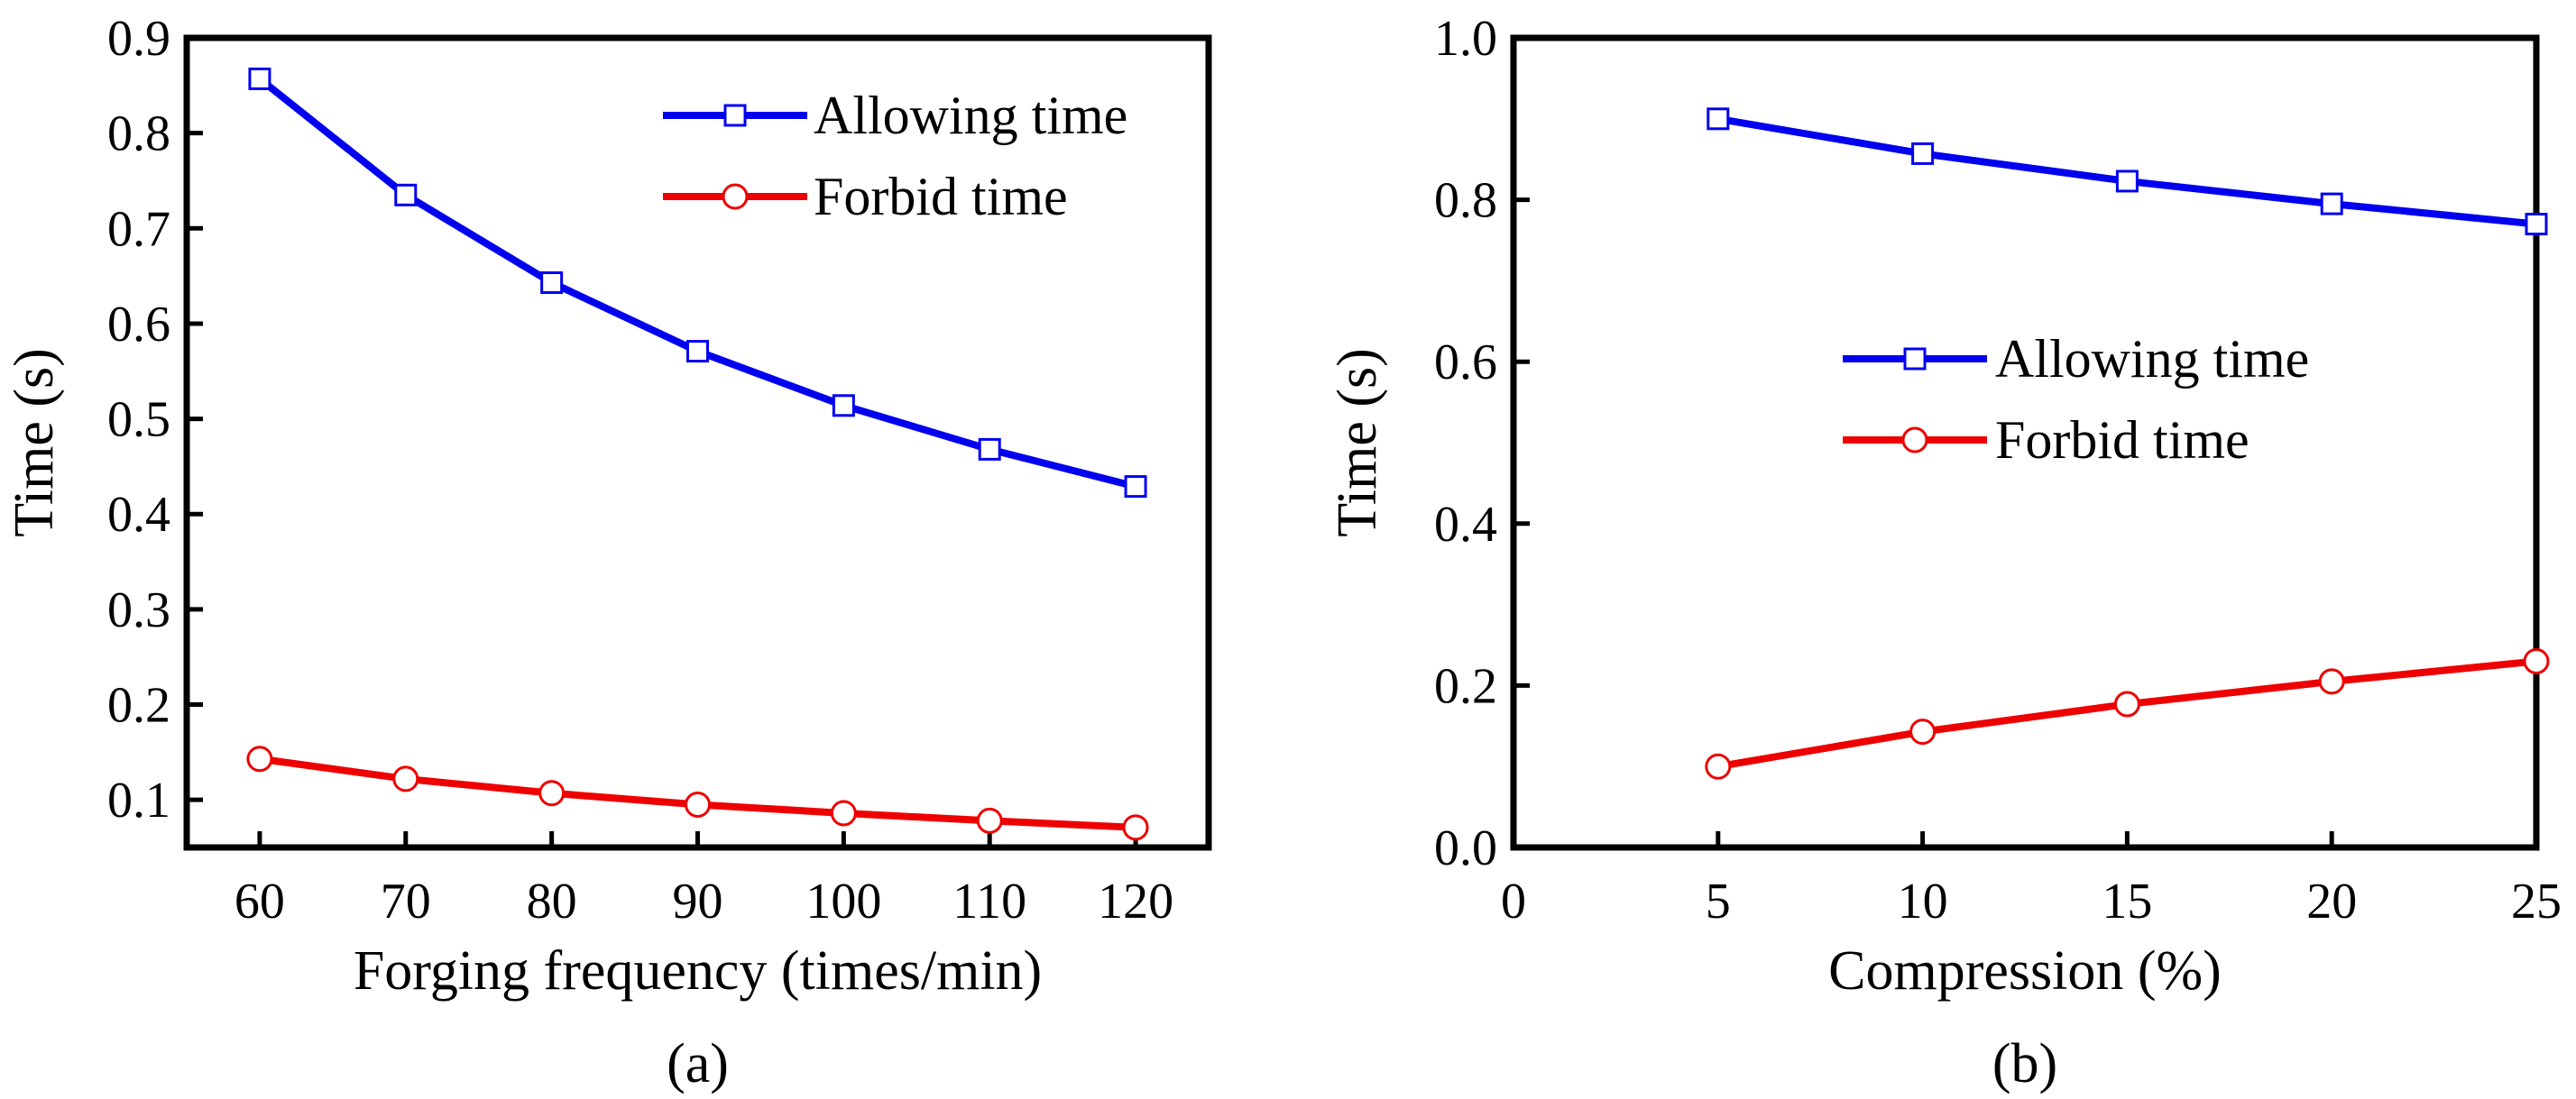 The width and height of the screenshot is (2576, 1099). Describe the element at coordinates (1466, 201) in the screenshot. I see `chart-b-y-tick-label: 0.8` at that location.